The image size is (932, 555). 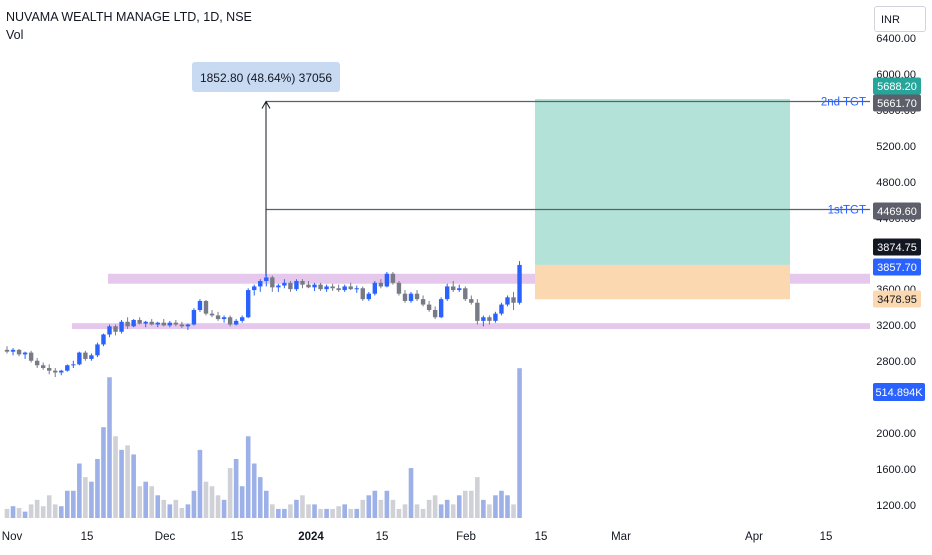 What do you see at coordinates (899, 393) in the screenshot?
I see `volume-value-label: 514.894K` at bounding box center [899, 393].